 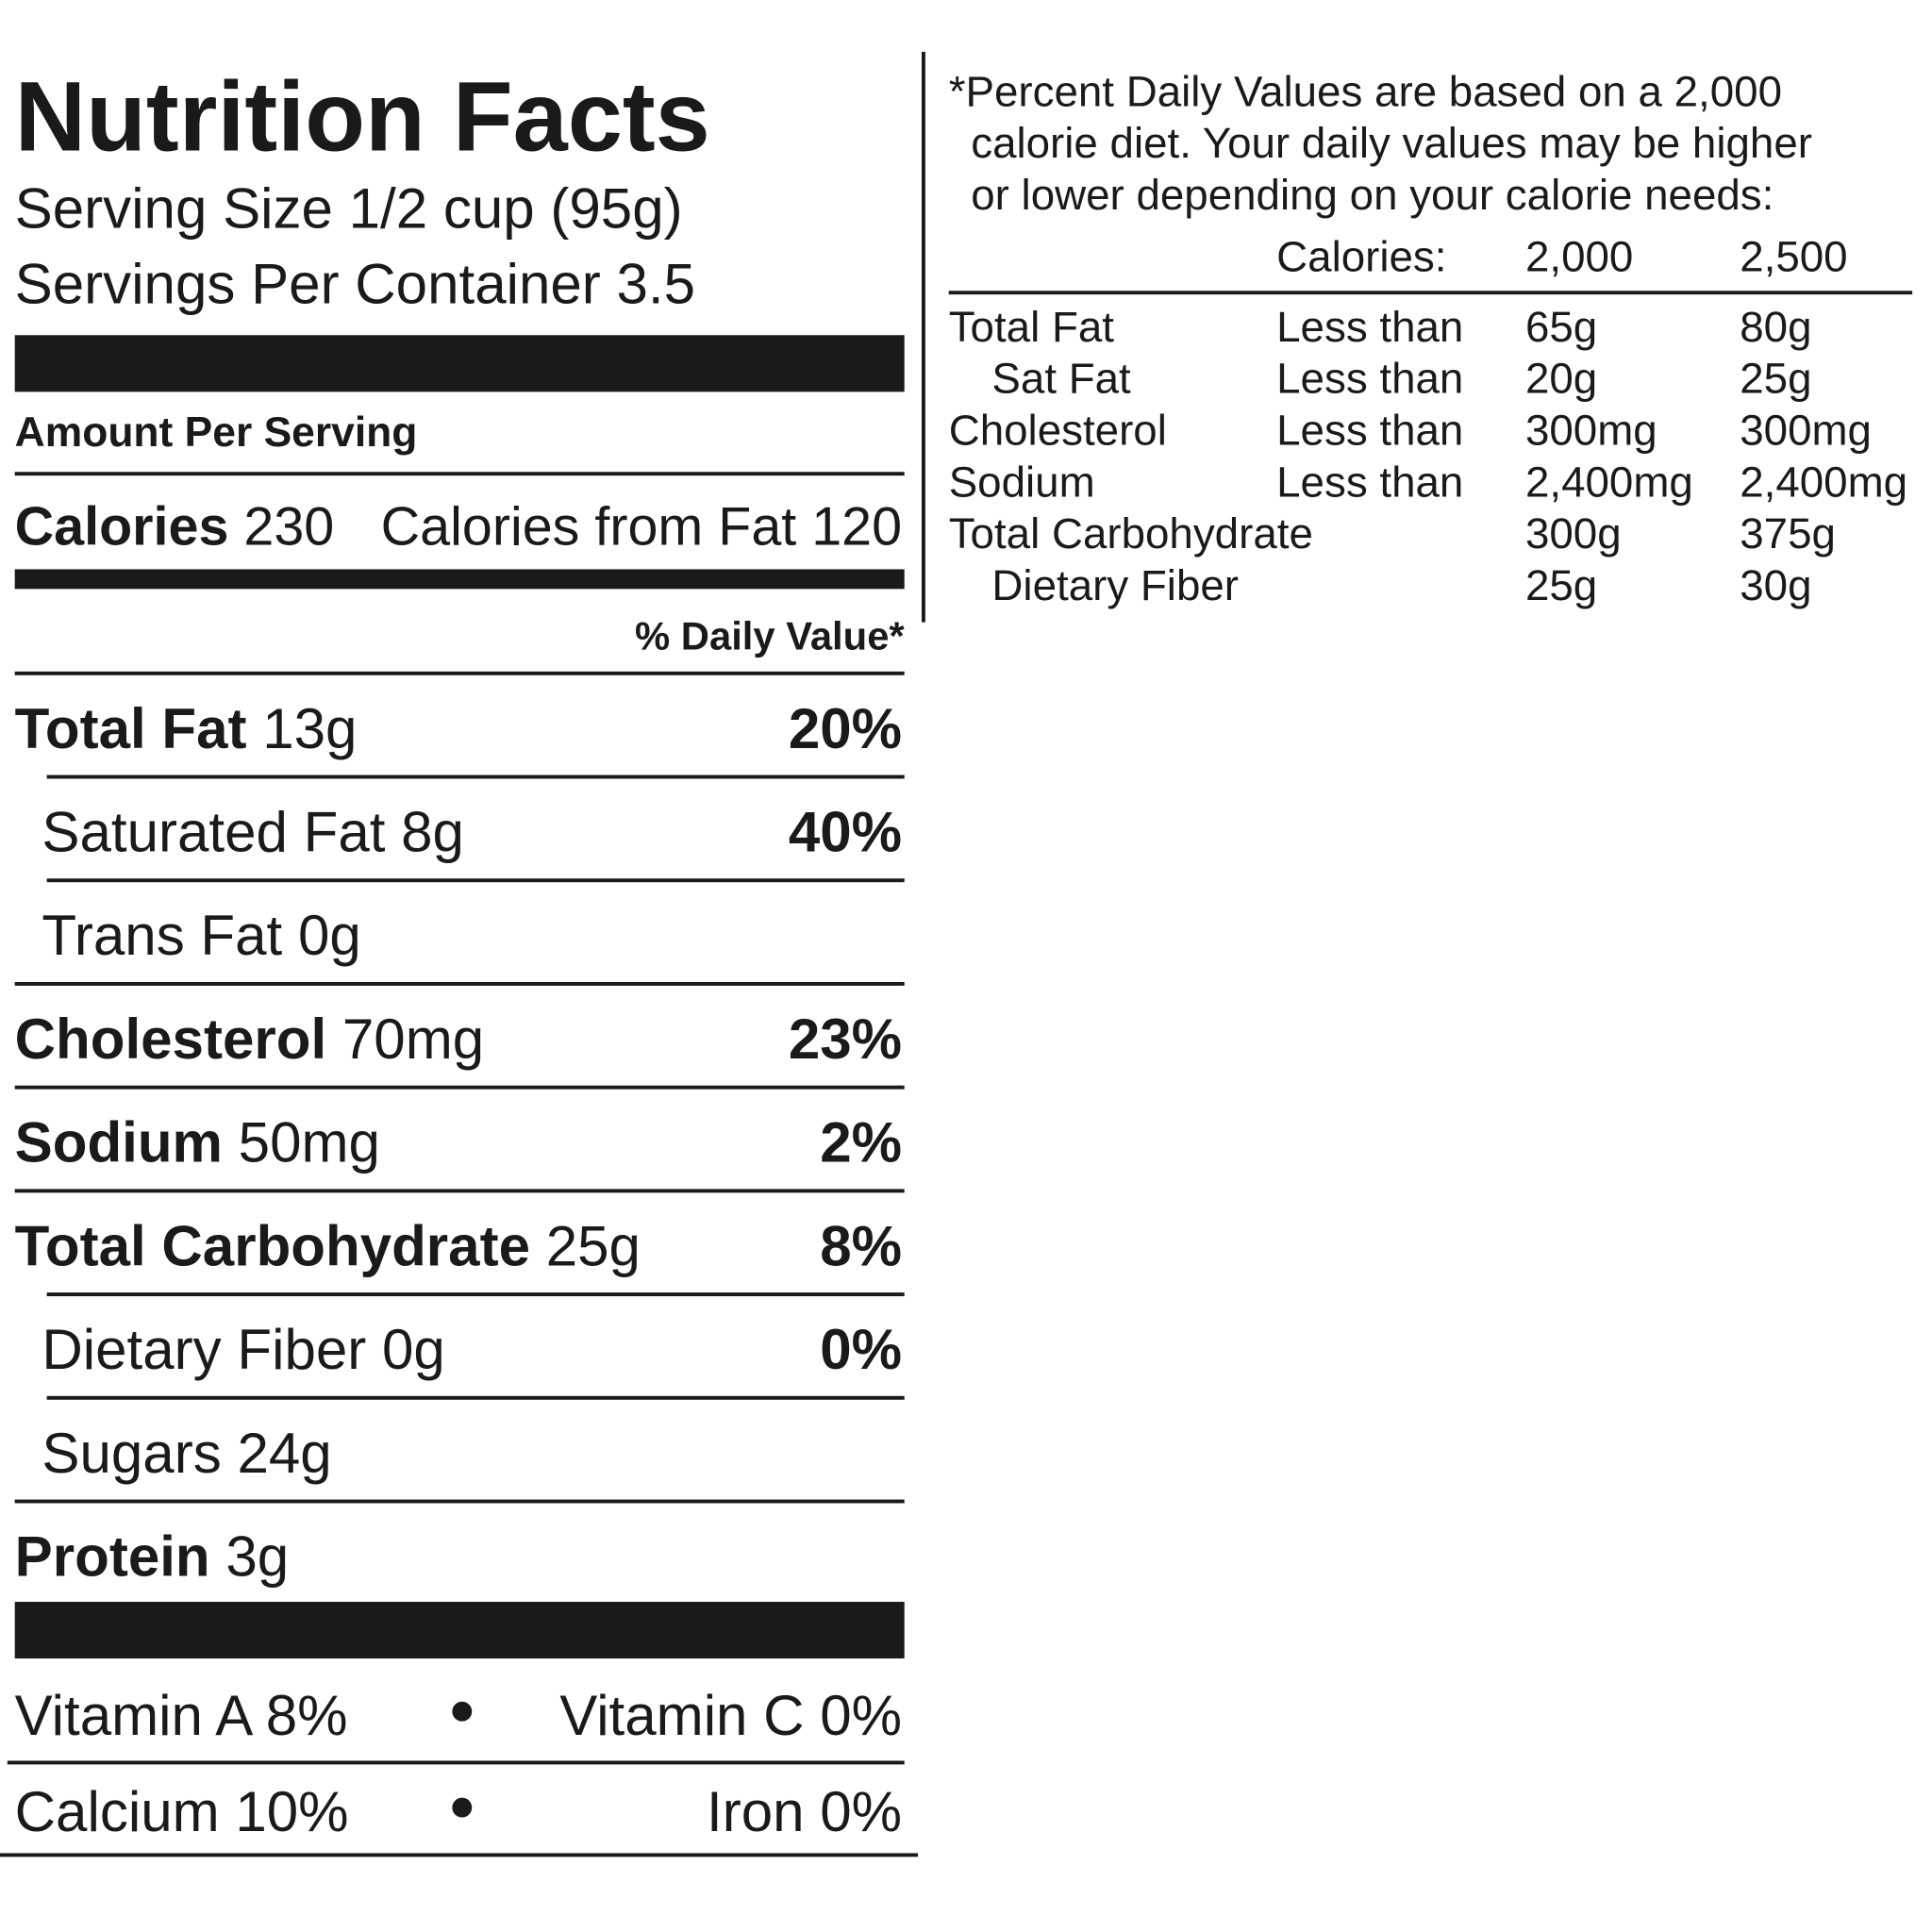 What do you see at coordinates (413, 1039) in the screenshot?
I see `nutrient-amount: 70mg` at bounding box center [413, 1039].